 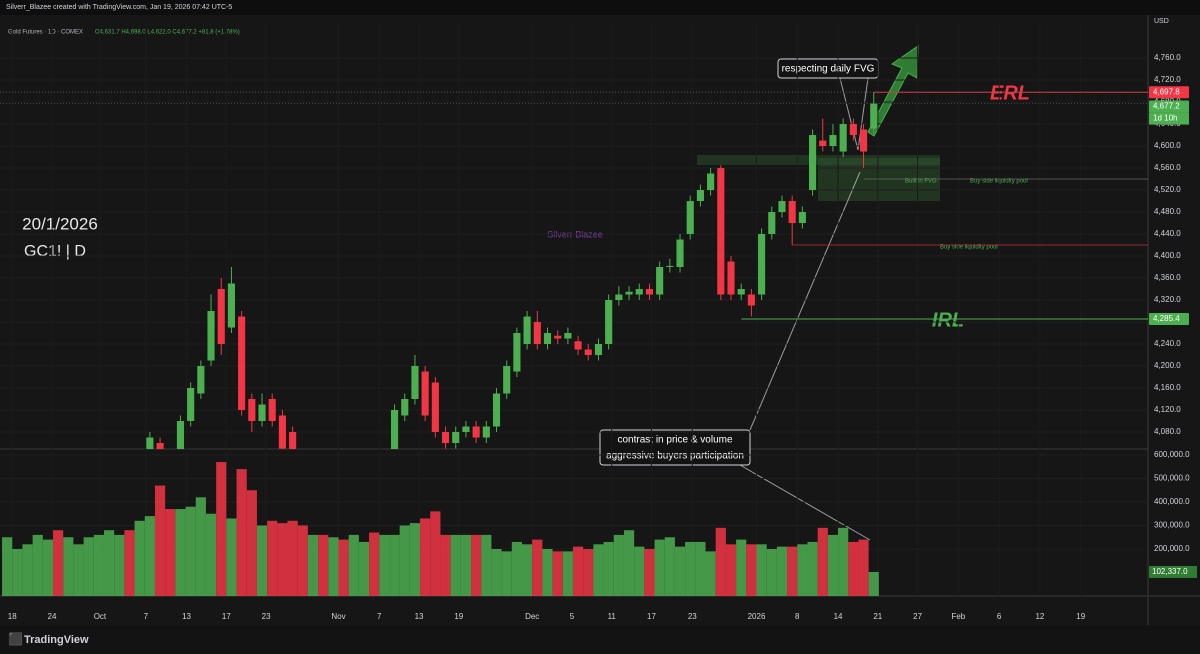 What do you see at coordinates (757, 616) in the screenshot?
I see `x-tick-label: 2026` at bounding box center [757, 616].